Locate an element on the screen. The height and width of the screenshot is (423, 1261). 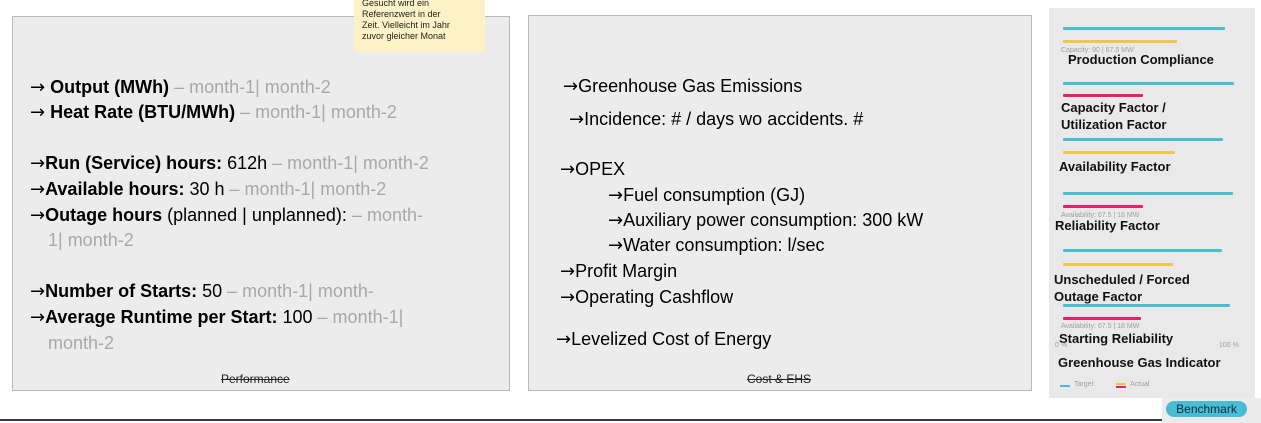
kpi-utilization-factor: Utilization Factor is located at coordinates (1114, 124).